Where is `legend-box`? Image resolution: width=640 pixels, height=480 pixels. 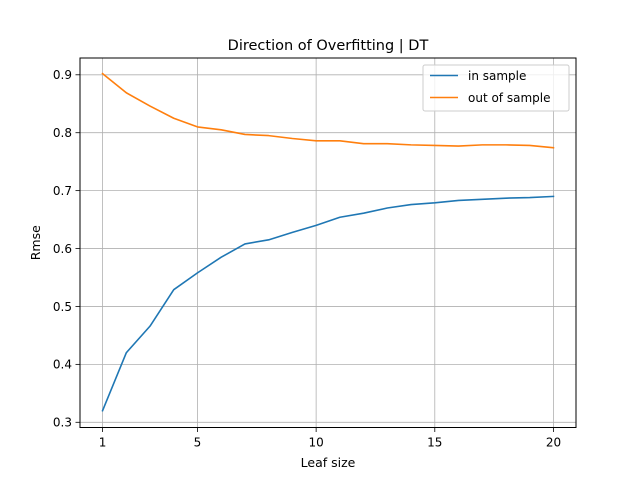
legend-box is located at coordinates (496, 88).